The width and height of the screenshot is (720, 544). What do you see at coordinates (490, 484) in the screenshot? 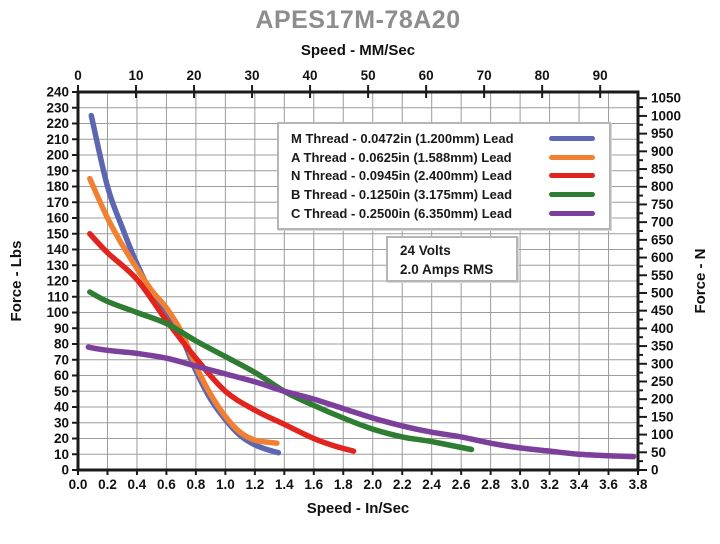
I see `svg-text: 2.8` at bounding box center [490, 484].